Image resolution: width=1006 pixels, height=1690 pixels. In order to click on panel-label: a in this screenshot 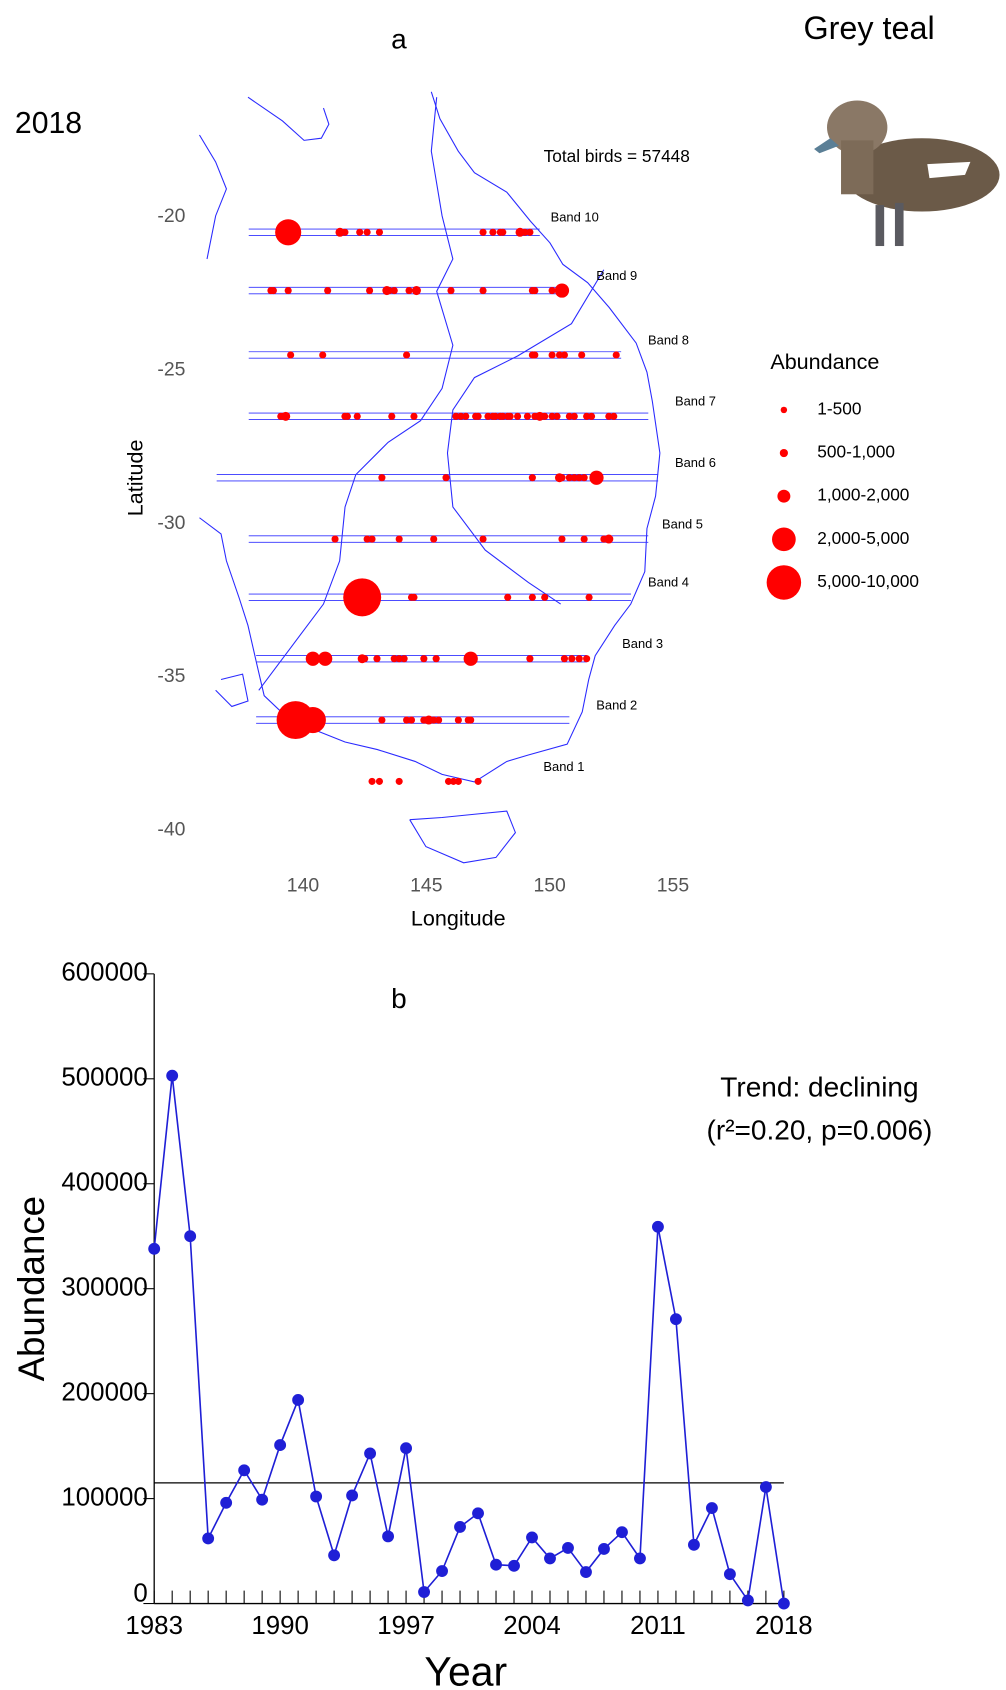, I will do `click(399, 39)`.